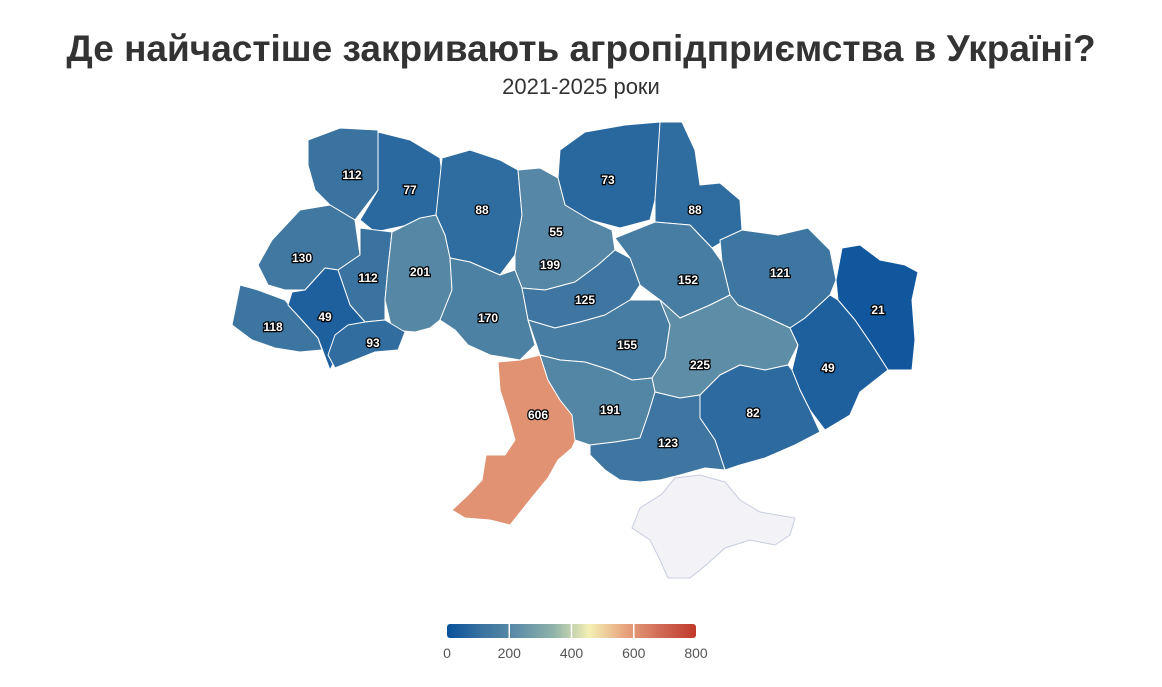 The height and width of the screenshot is (687, 1162). What do you see at coordinates (550, 265) in the screenshot?
I see `value-label-kyiv: 199` at bounding box center [550, 265].